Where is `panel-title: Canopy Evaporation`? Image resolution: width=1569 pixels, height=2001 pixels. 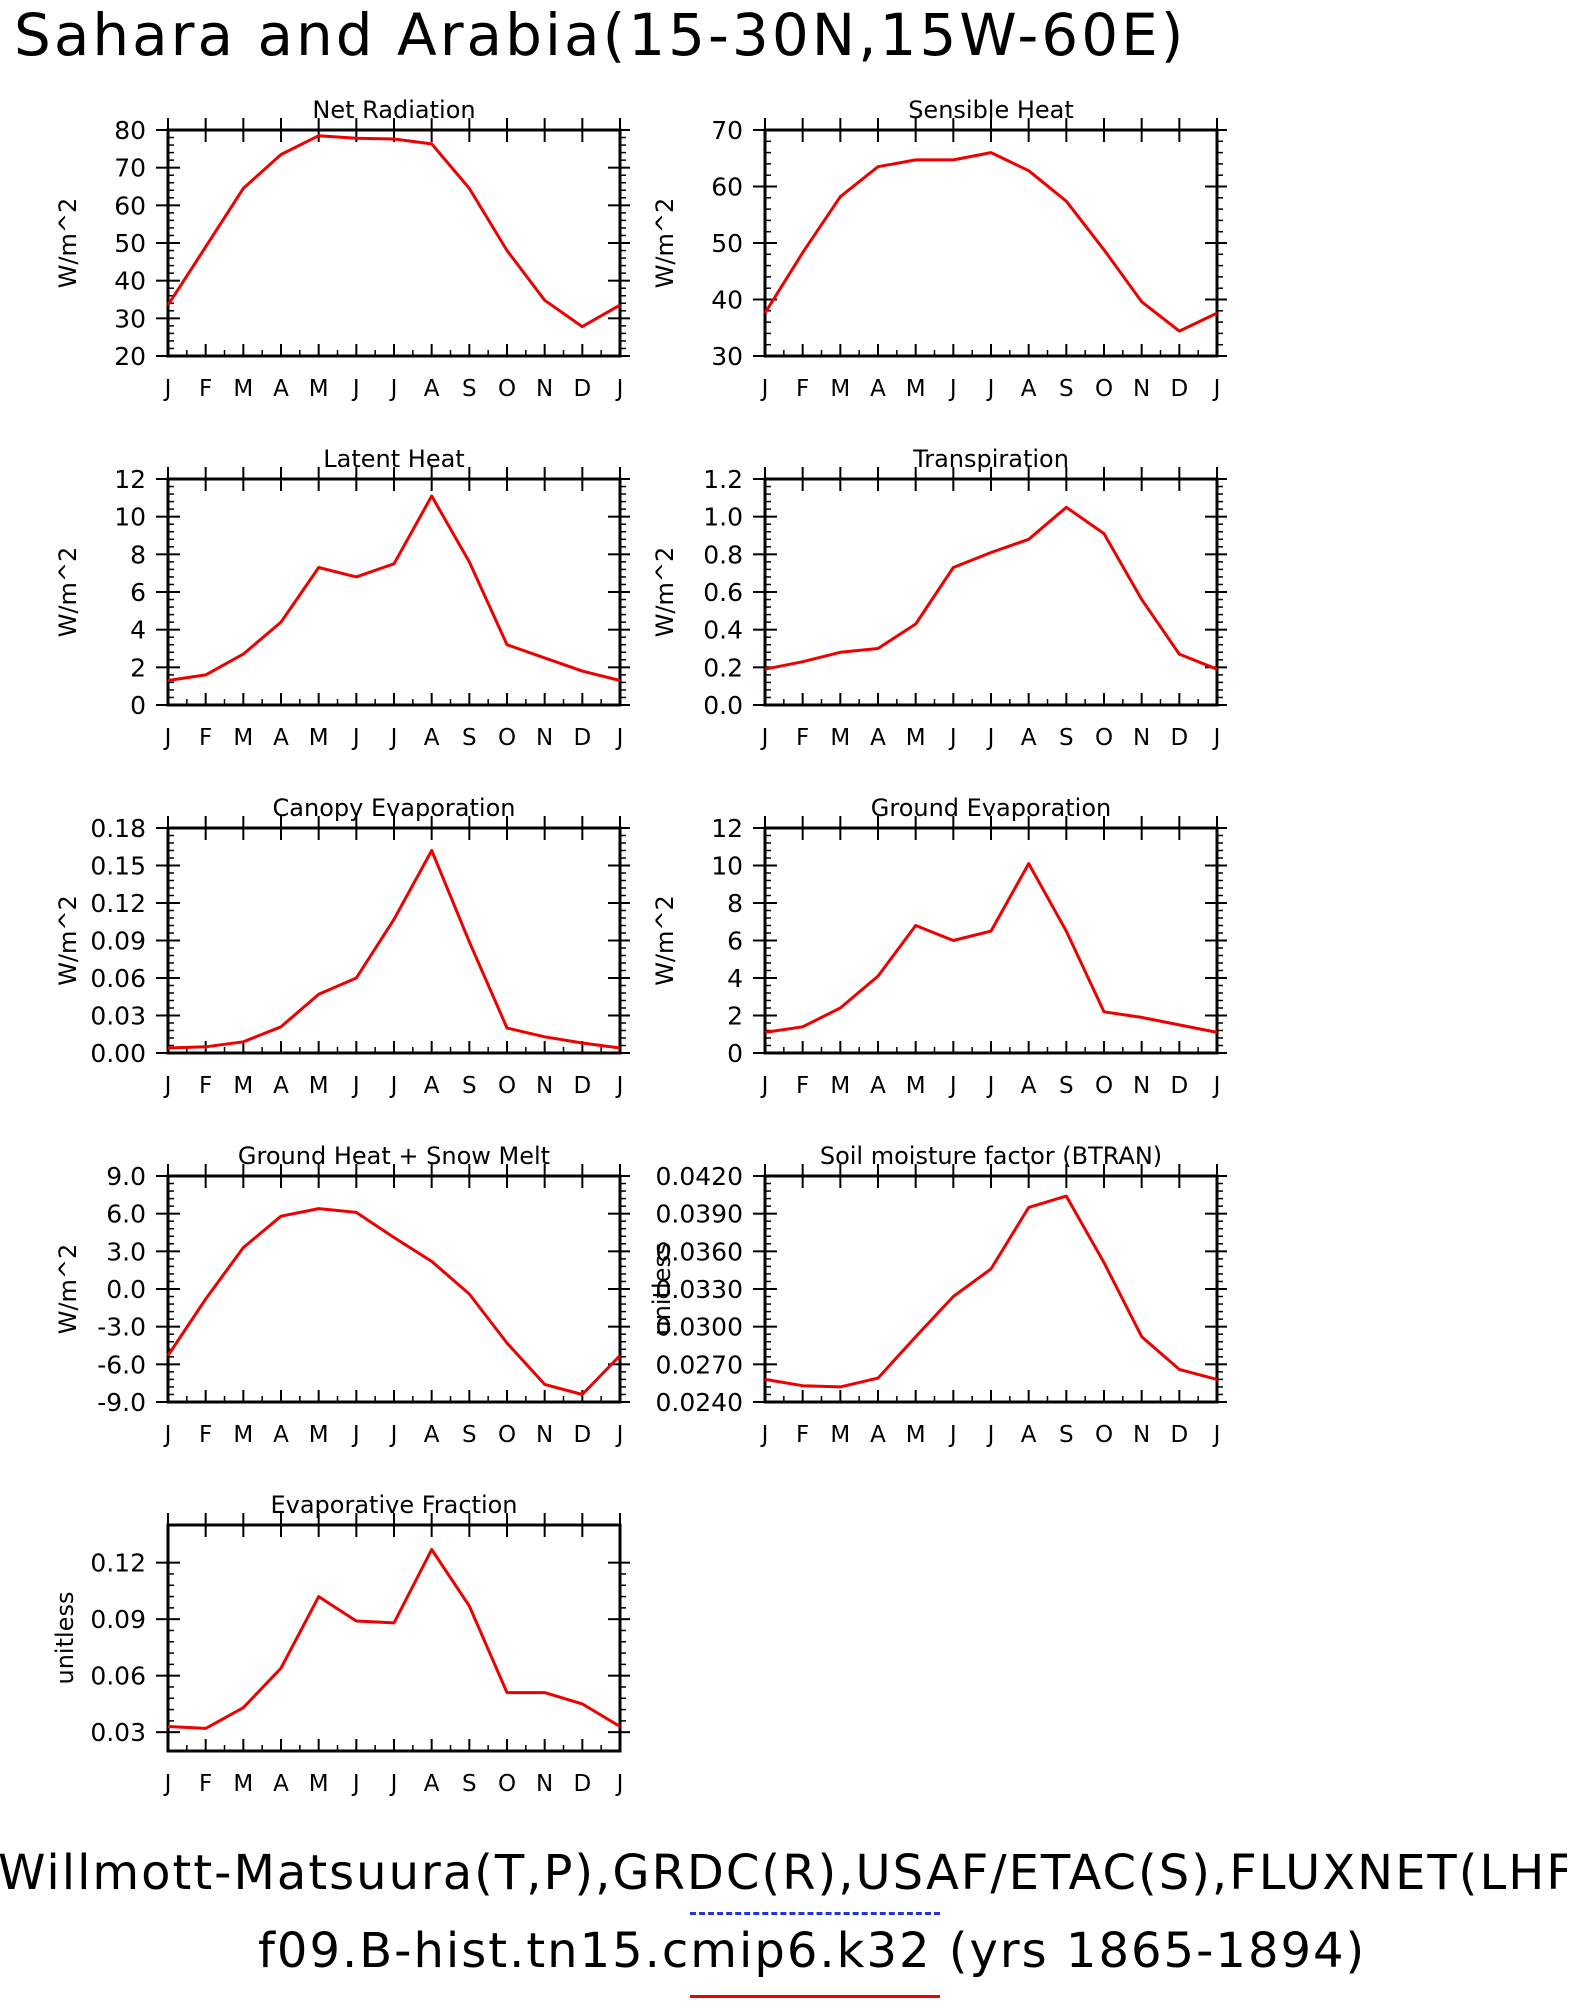 panel-title: Canopy Evaporation is located at coordinates (394, 808).